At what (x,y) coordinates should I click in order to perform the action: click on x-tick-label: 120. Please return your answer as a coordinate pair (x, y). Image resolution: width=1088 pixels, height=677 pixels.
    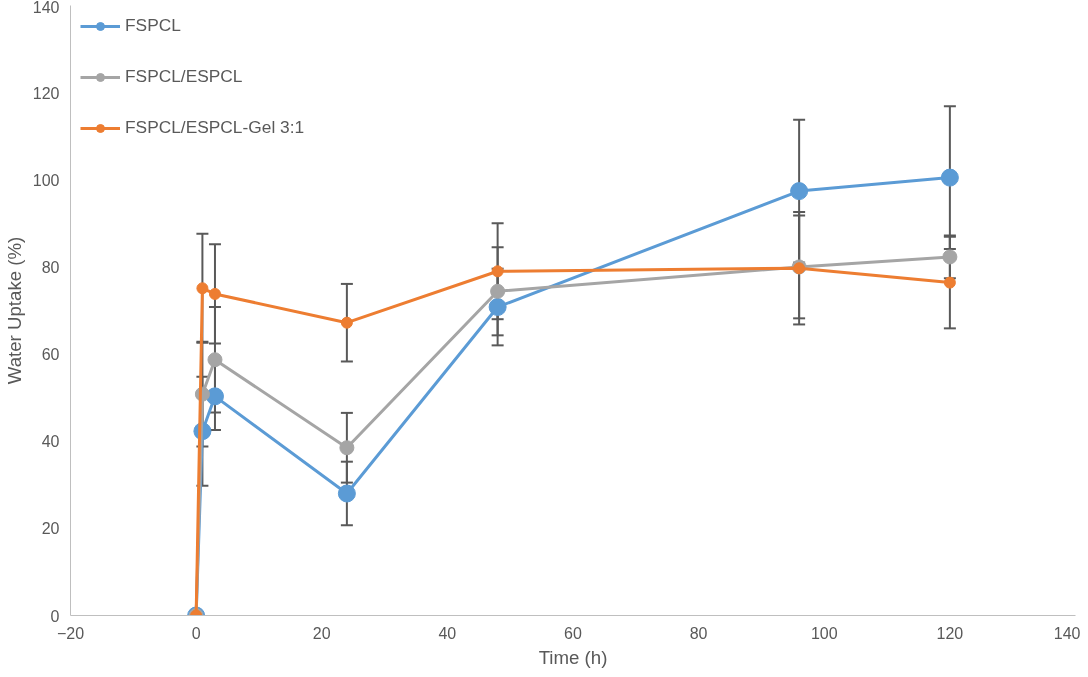
    Looking at the image, I should click on (950, 633).